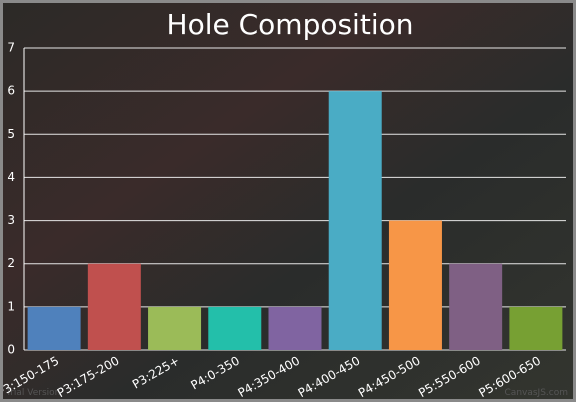  Describe the element at coordinates (11, 306) in the screenshot. I see `y-tick-label: 1` at that location.